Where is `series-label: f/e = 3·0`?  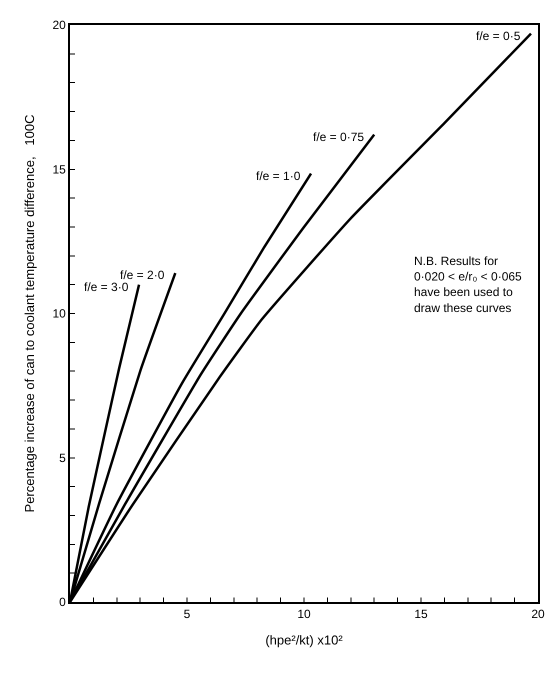
series-label: f/e = 3·0 is located at coordinates (106, 287).